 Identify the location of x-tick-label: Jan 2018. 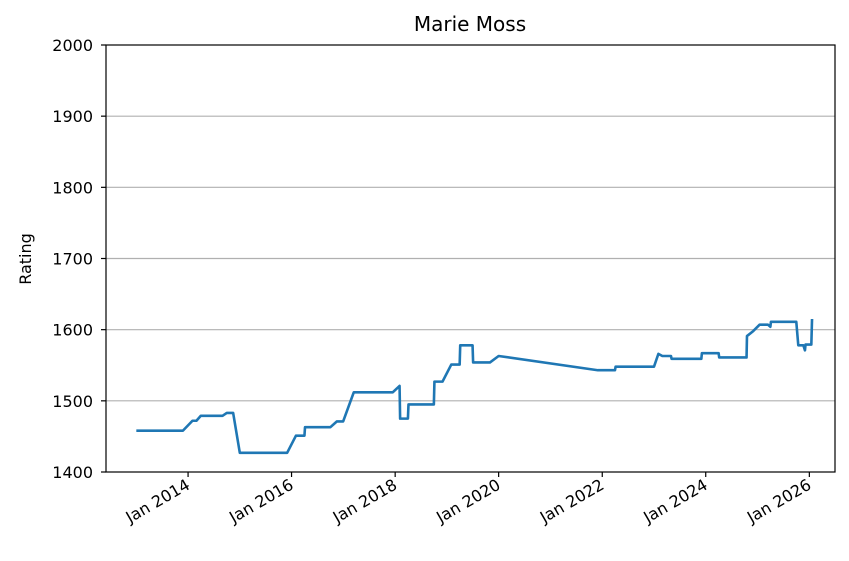
(364, 501).